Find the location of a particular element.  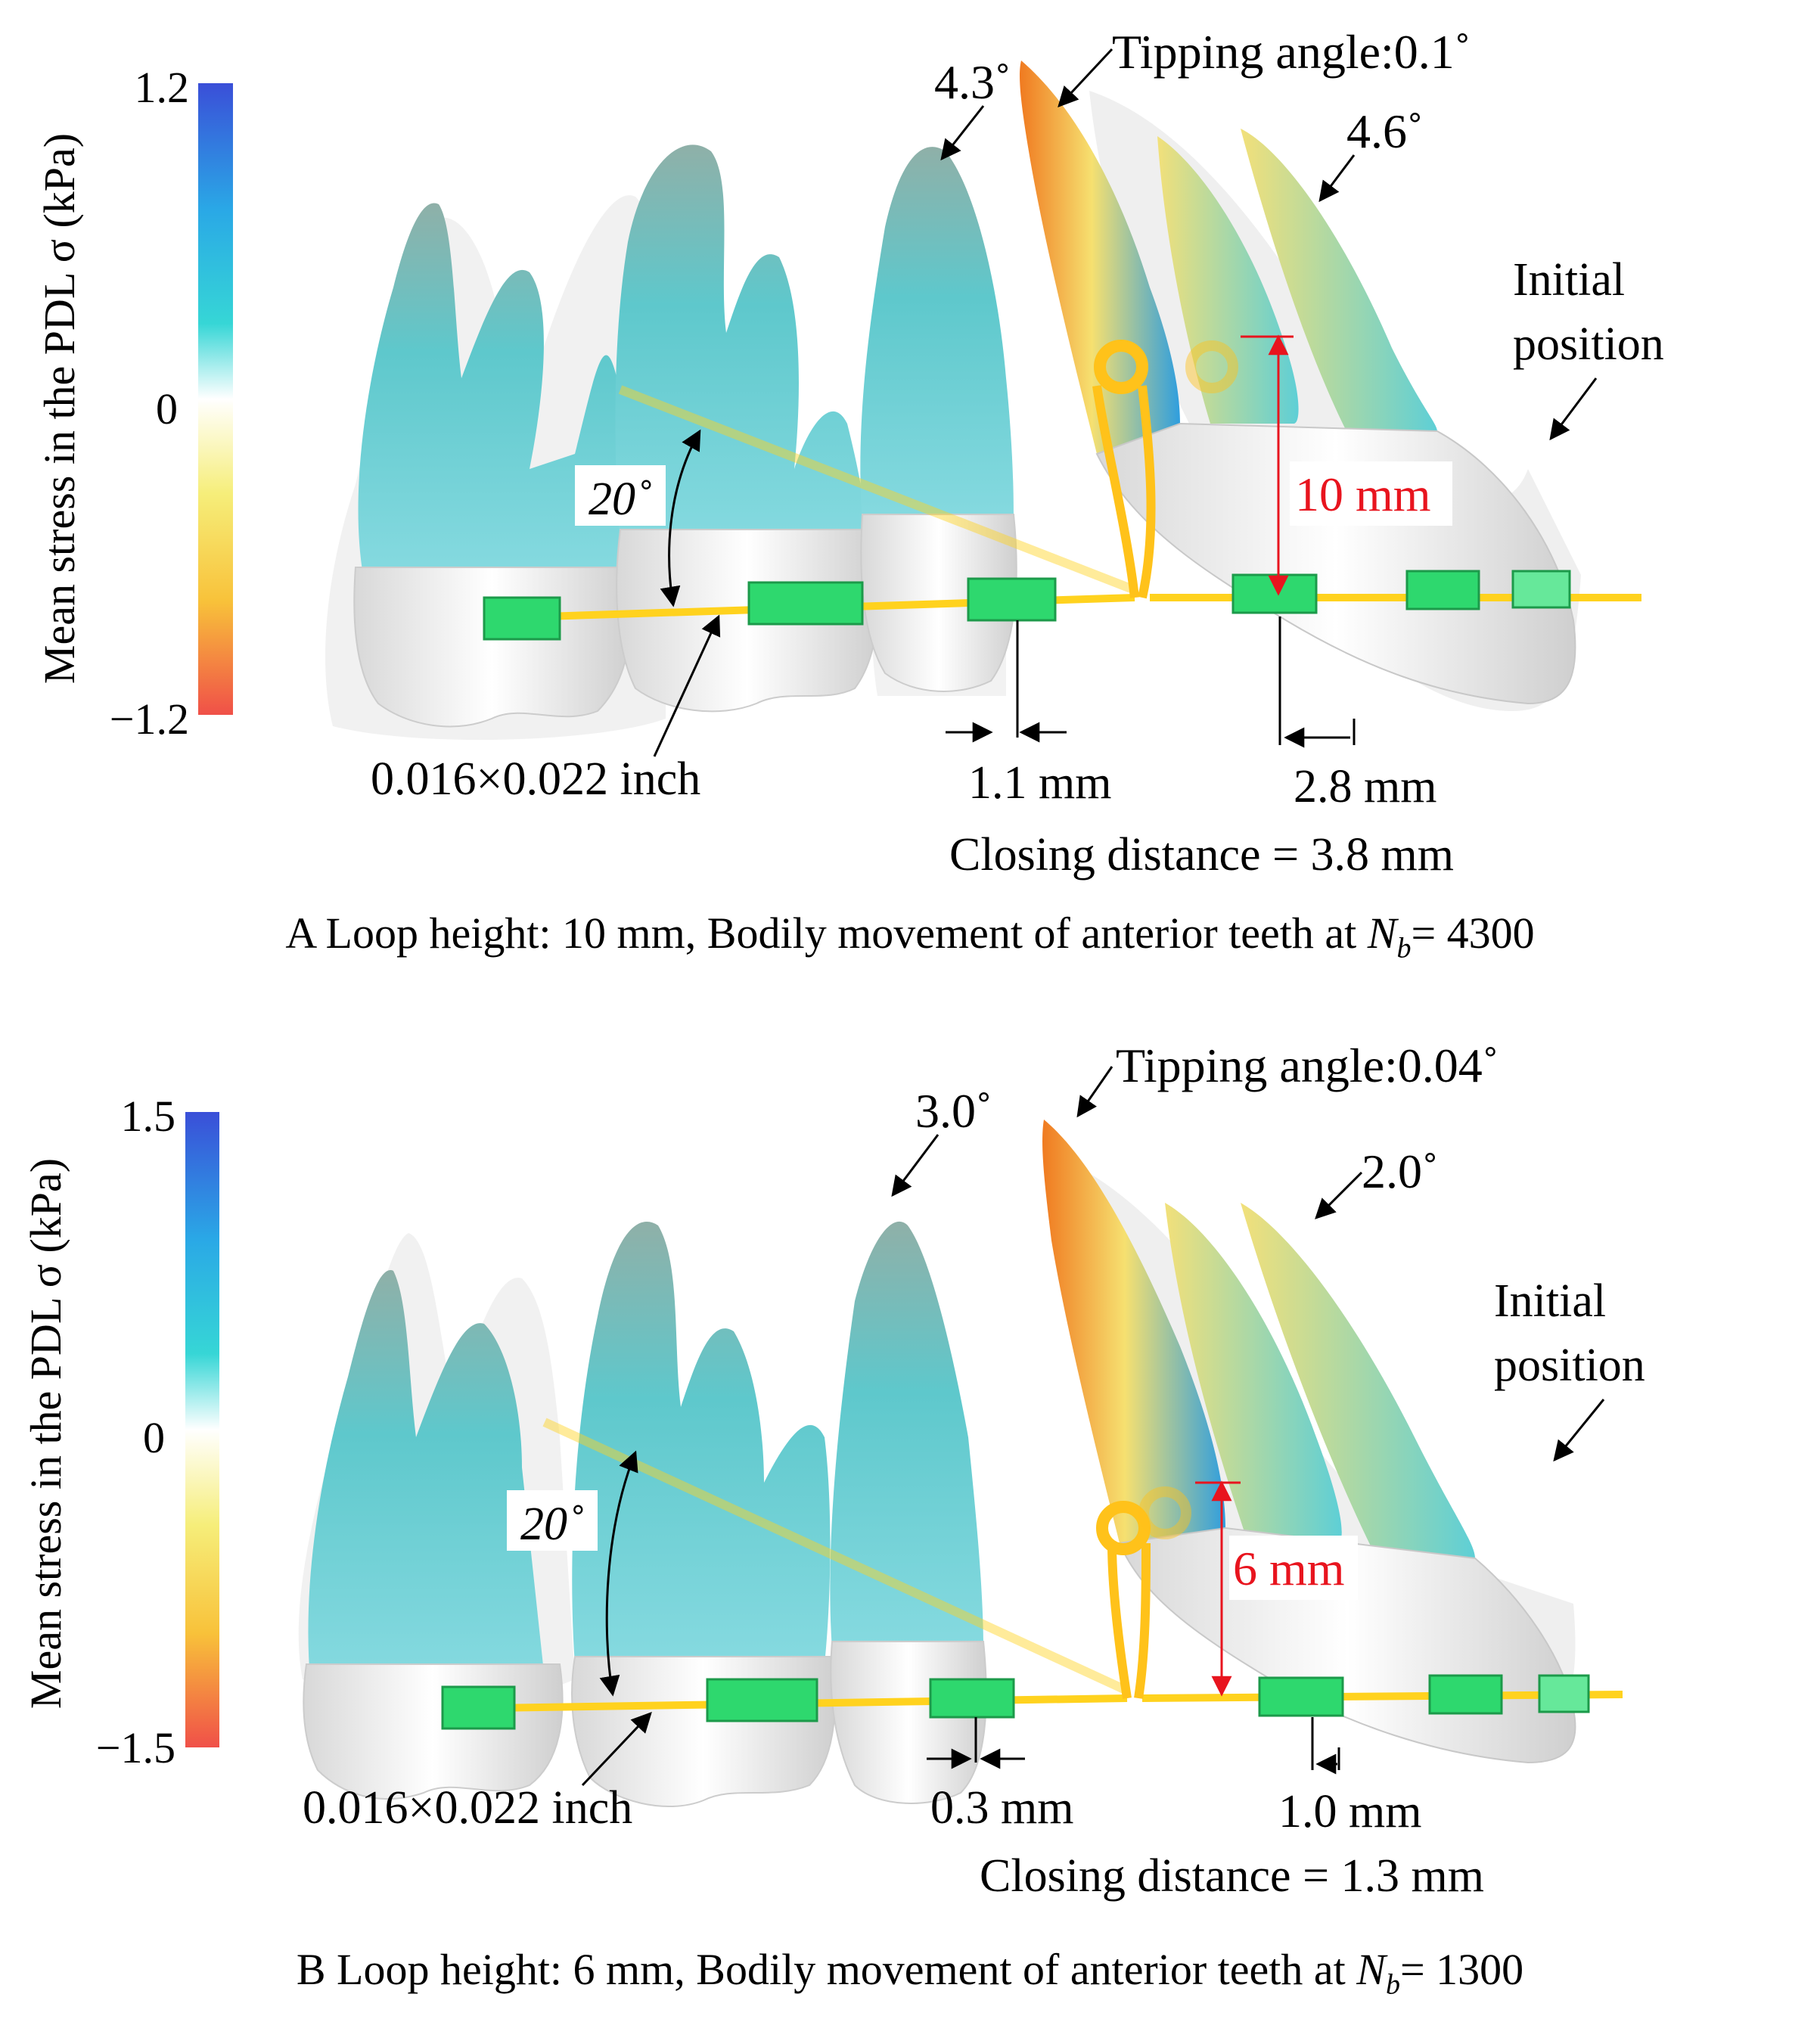

canine-angle-label: 4.3˚ is located at coordinates (973, 82).